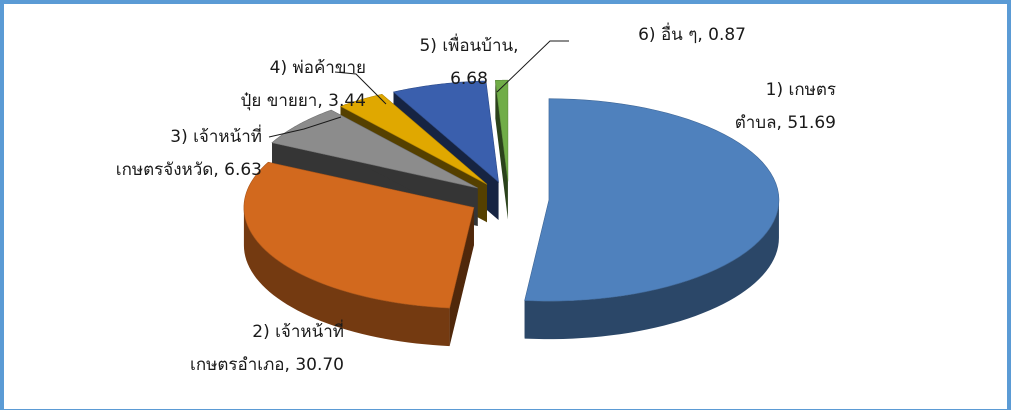  What do you see at coordinates (785, 106) in the screenshot?
I see `data-label-1: 1) เกษตรตำบล, 51.69` at bounding box center [785, 106].